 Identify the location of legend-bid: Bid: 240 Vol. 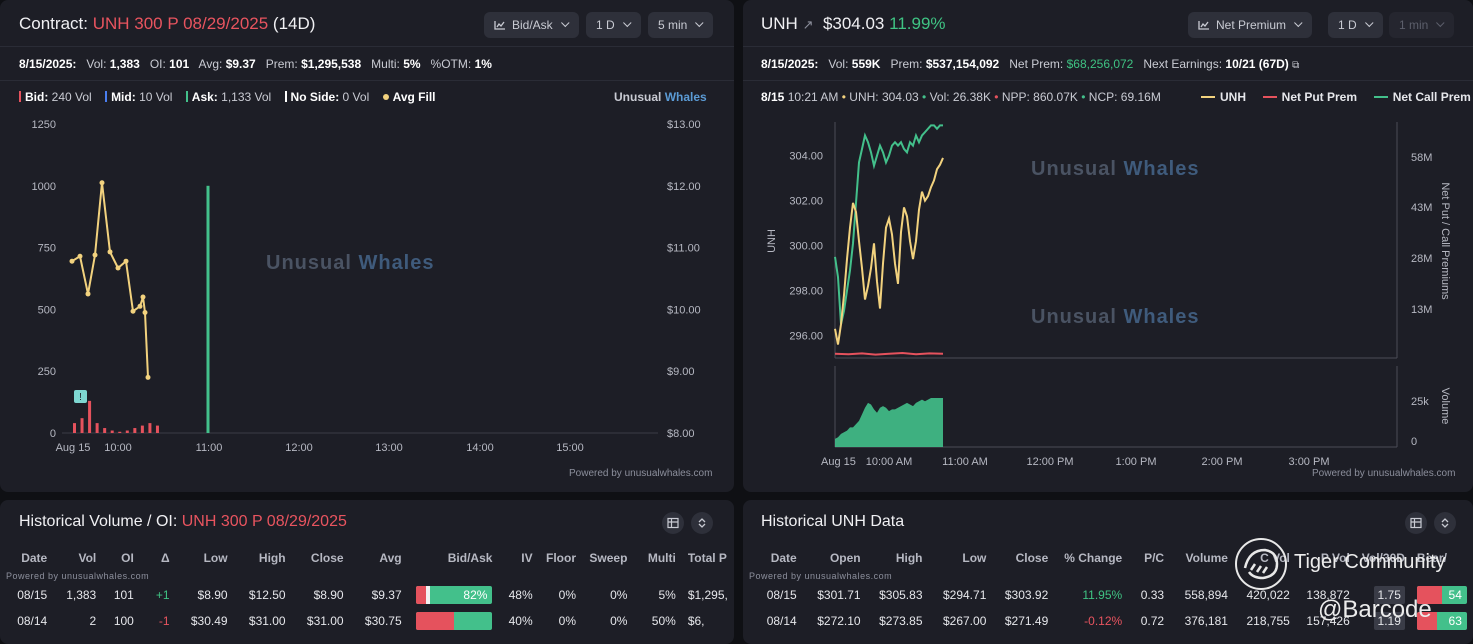
(55, 97).